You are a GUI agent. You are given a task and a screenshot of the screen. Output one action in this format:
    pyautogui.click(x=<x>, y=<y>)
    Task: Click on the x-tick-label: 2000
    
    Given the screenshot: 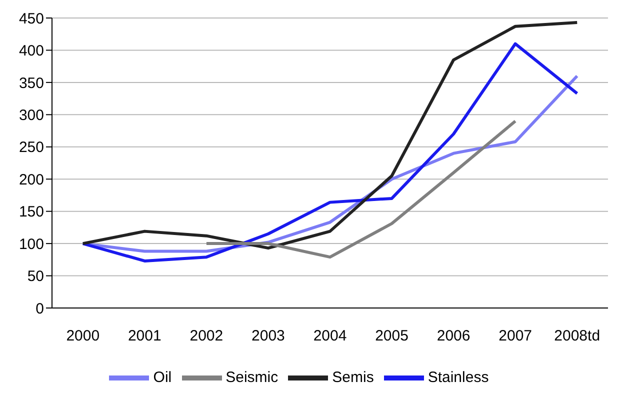 What is the action you would take?
    pyautogui.click(x=83, y=336)
    